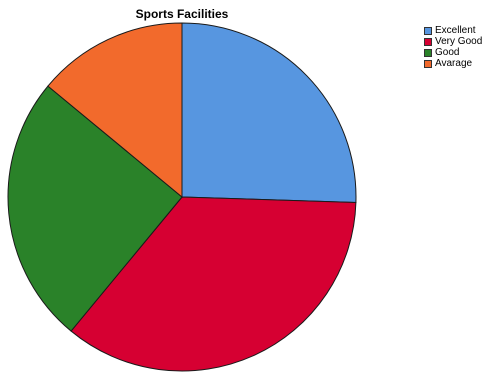 The width and height of the screenshot is (483, 376). What do you see at coordinates (447, 52) in the screenshot?
I see `legend-label: Good` at bounding box center [447, 52].